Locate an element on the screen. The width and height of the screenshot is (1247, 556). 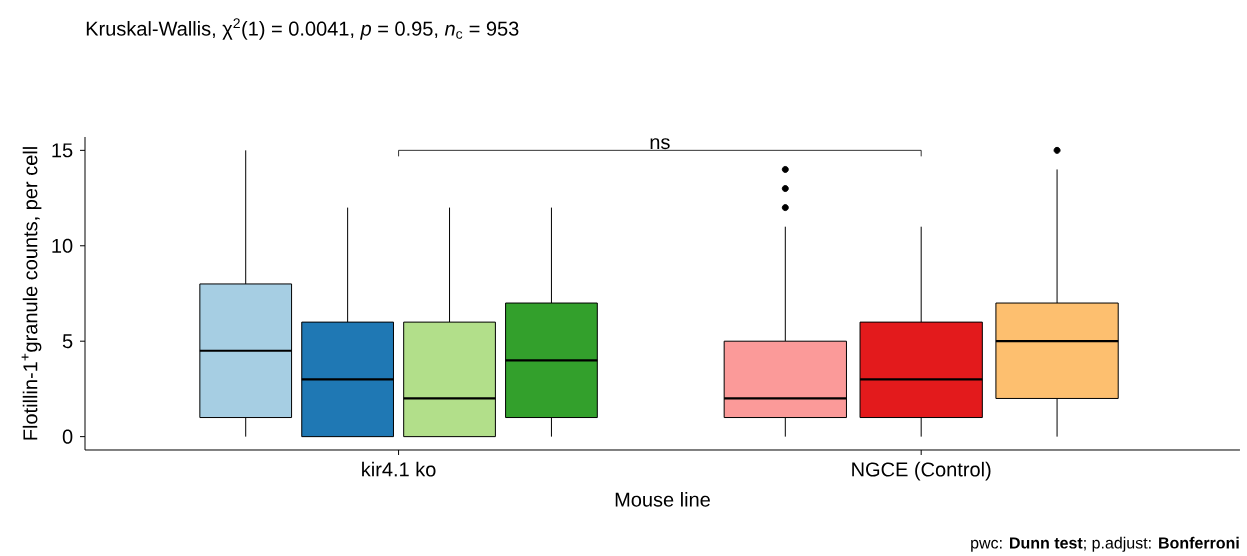
y-axis-title: Flotillin-1$^{+}$granule counts, per cell is located at coordinates (31, 293).